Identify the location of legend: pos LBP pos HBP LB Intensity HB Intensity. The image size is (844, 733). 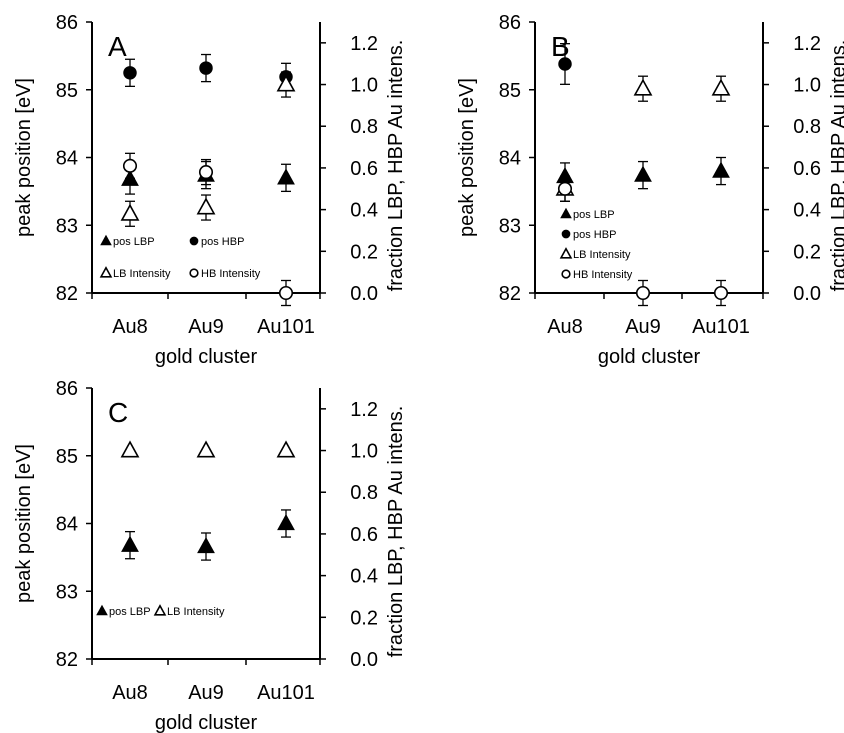
(180, 257).